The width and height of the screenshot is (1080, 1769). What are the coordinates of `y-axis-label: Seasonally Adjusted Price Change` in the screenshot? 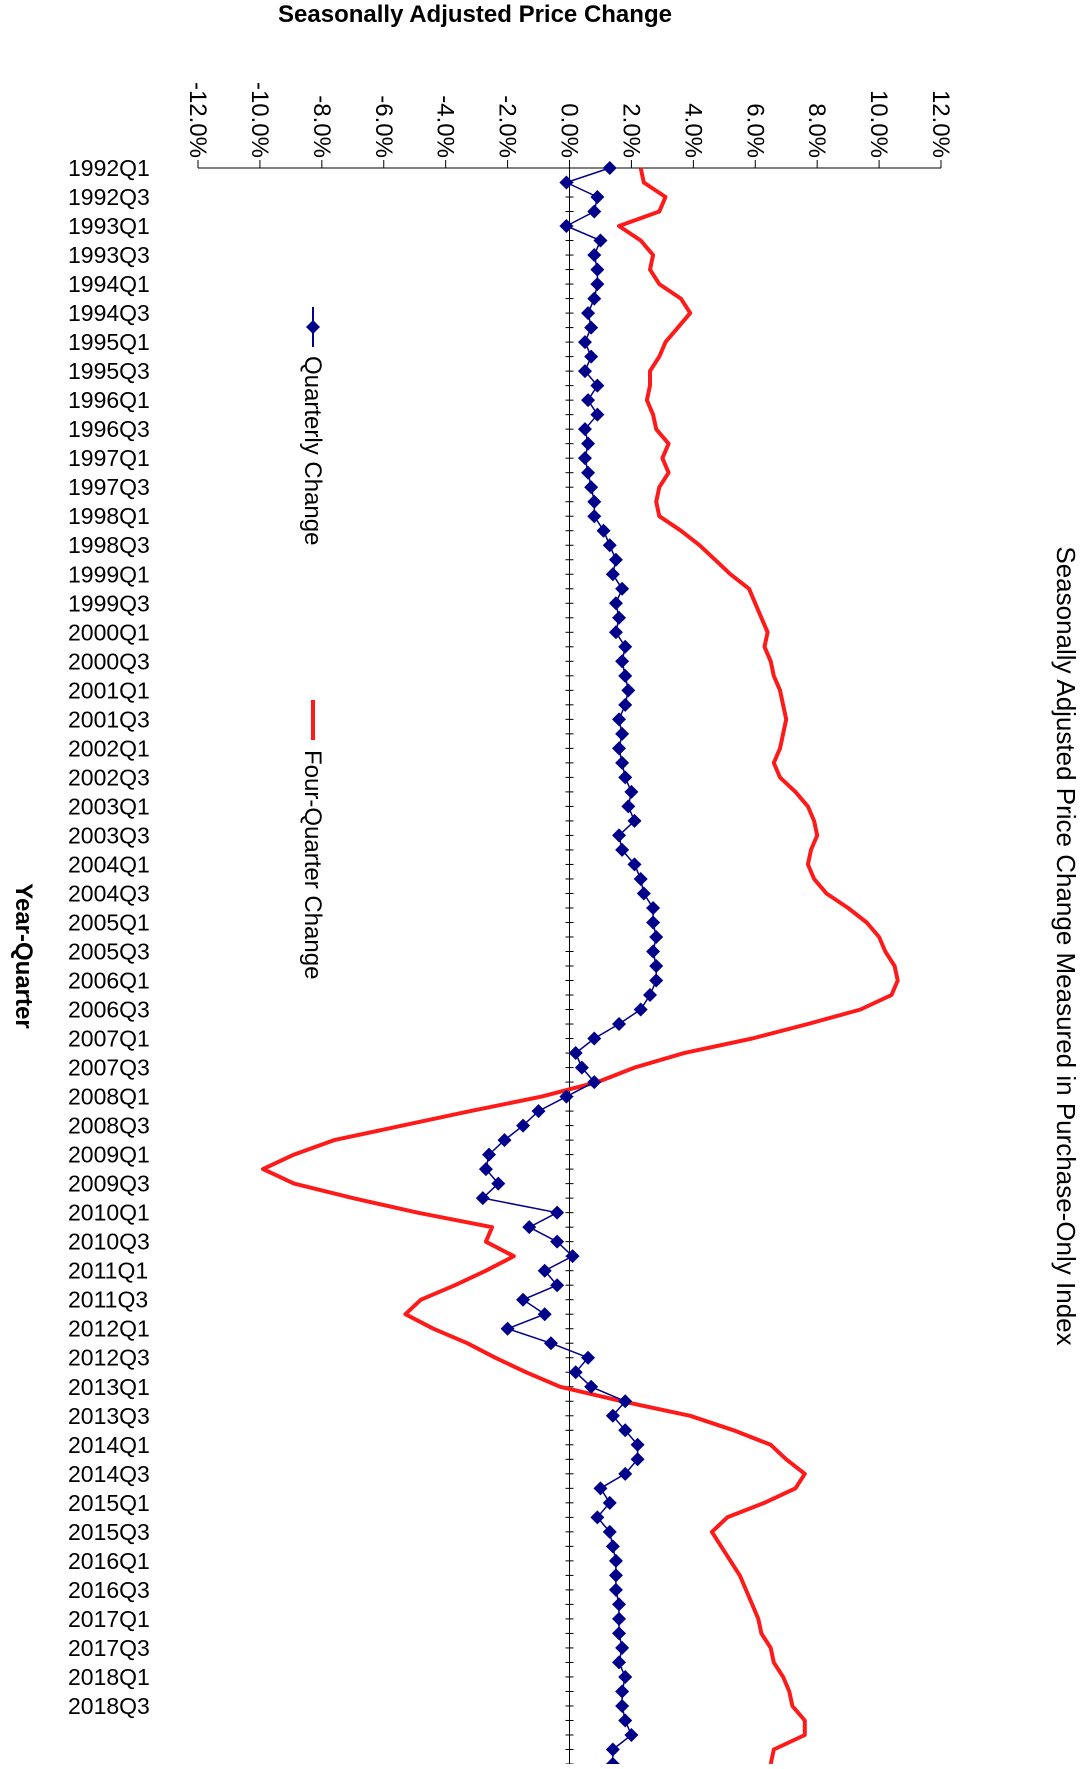 It's located at (475, 14).